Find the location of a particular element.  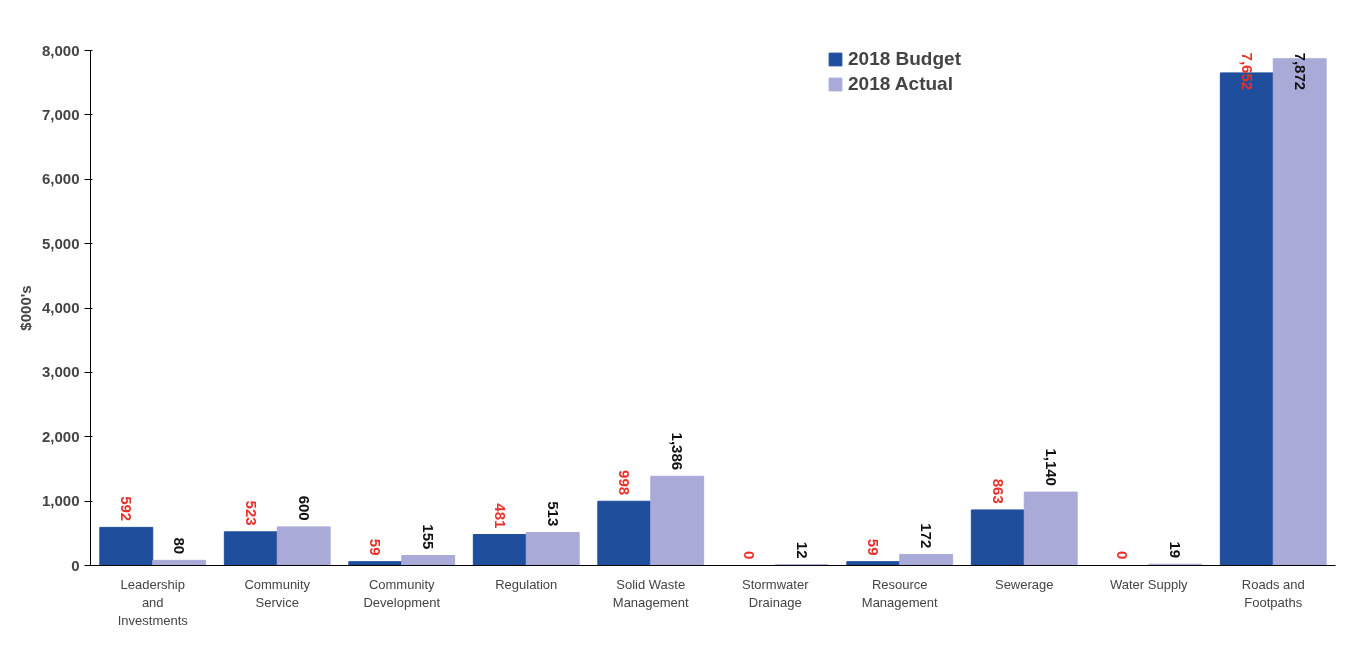

x-tick-label: Community Service is located at coordinates (277, 593).